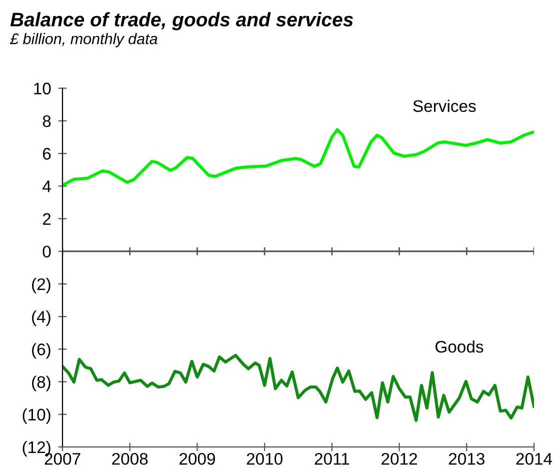 This screenshot has width=558, height=472. What do you see at coordinates (399, 458) in the screenshot?
I see `x-tick-label: 2012` at bounding box center [399, 458].